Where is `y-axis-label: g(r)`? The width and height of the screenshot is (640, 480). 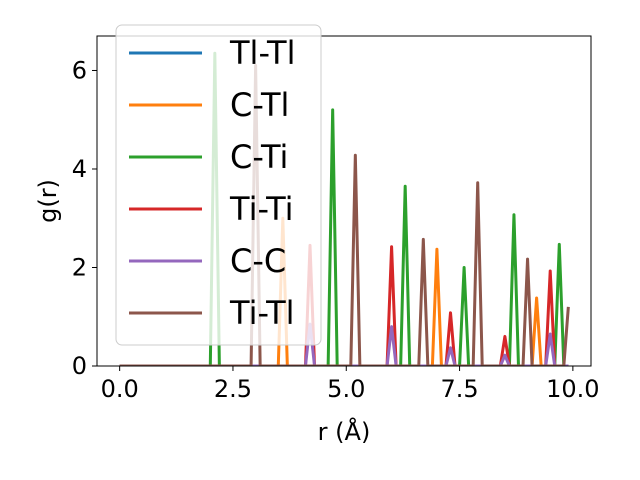 y-axis-label: g(r) is located at coordinates (48, 201).